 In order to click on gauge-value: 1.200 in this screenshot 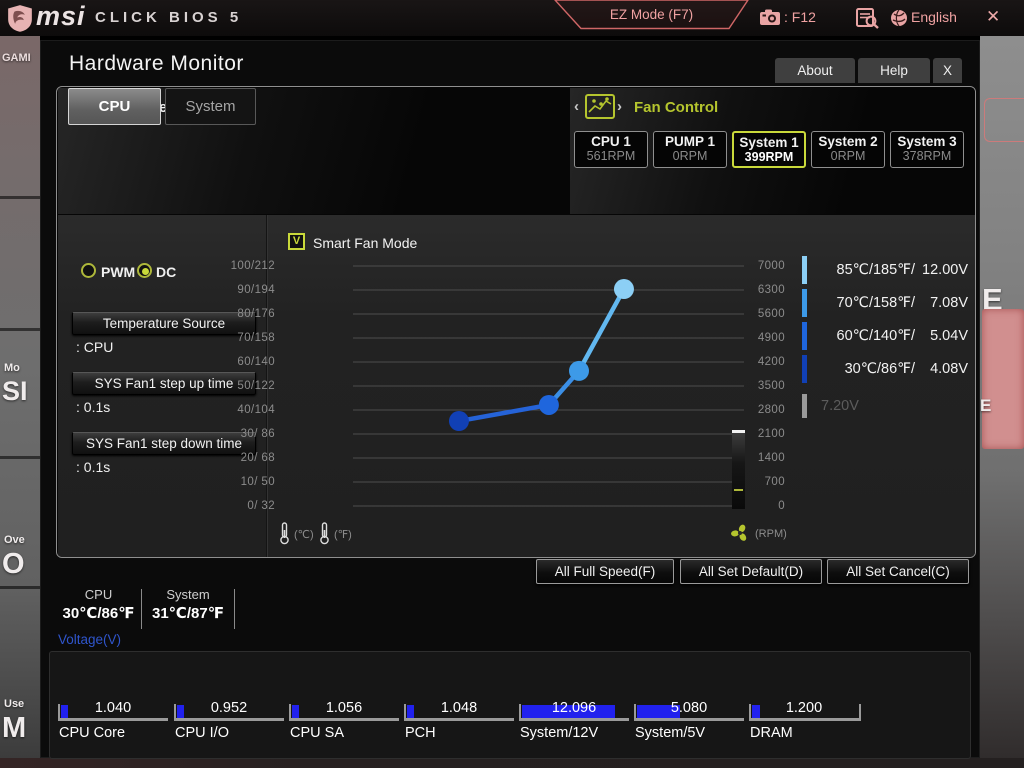, I will do `click(804, 708)`.